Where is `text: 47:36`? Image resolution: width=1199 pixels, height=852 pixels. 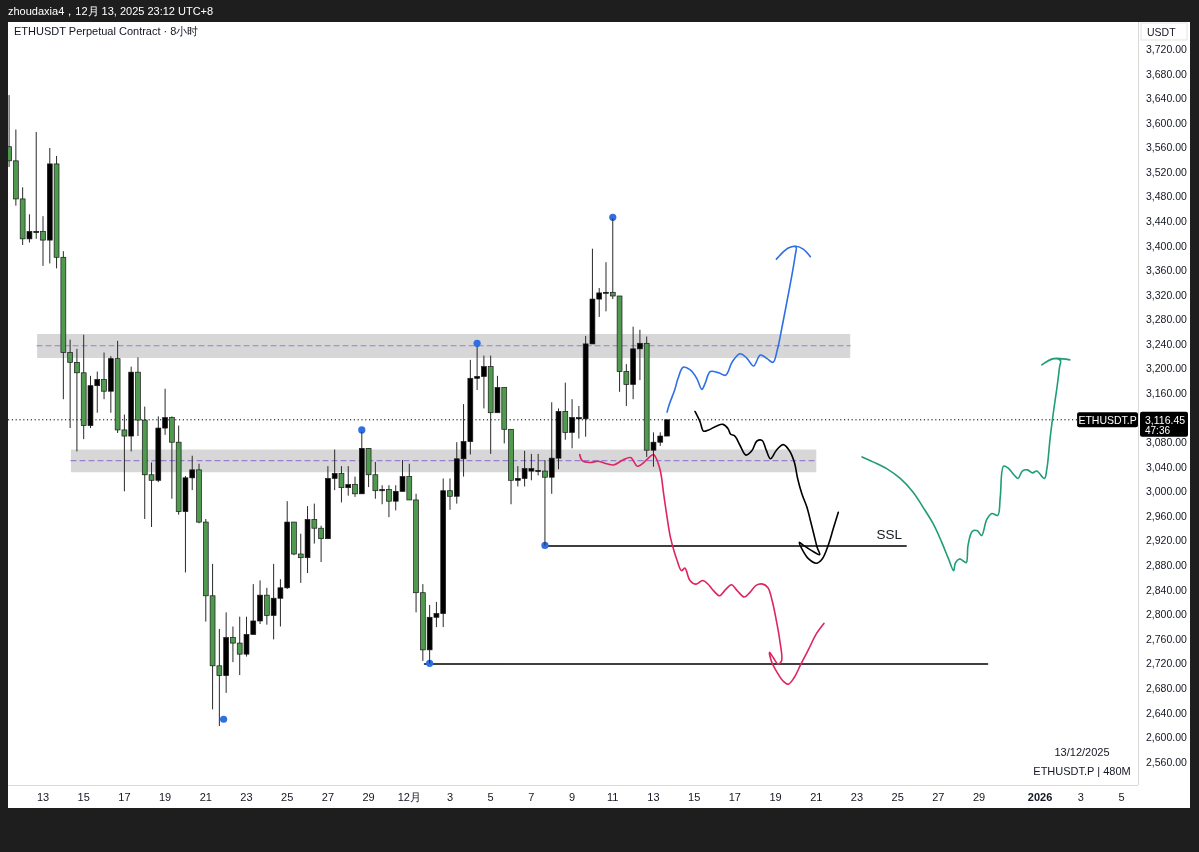 text: 47:36 is located at coordinates (1158, 431).